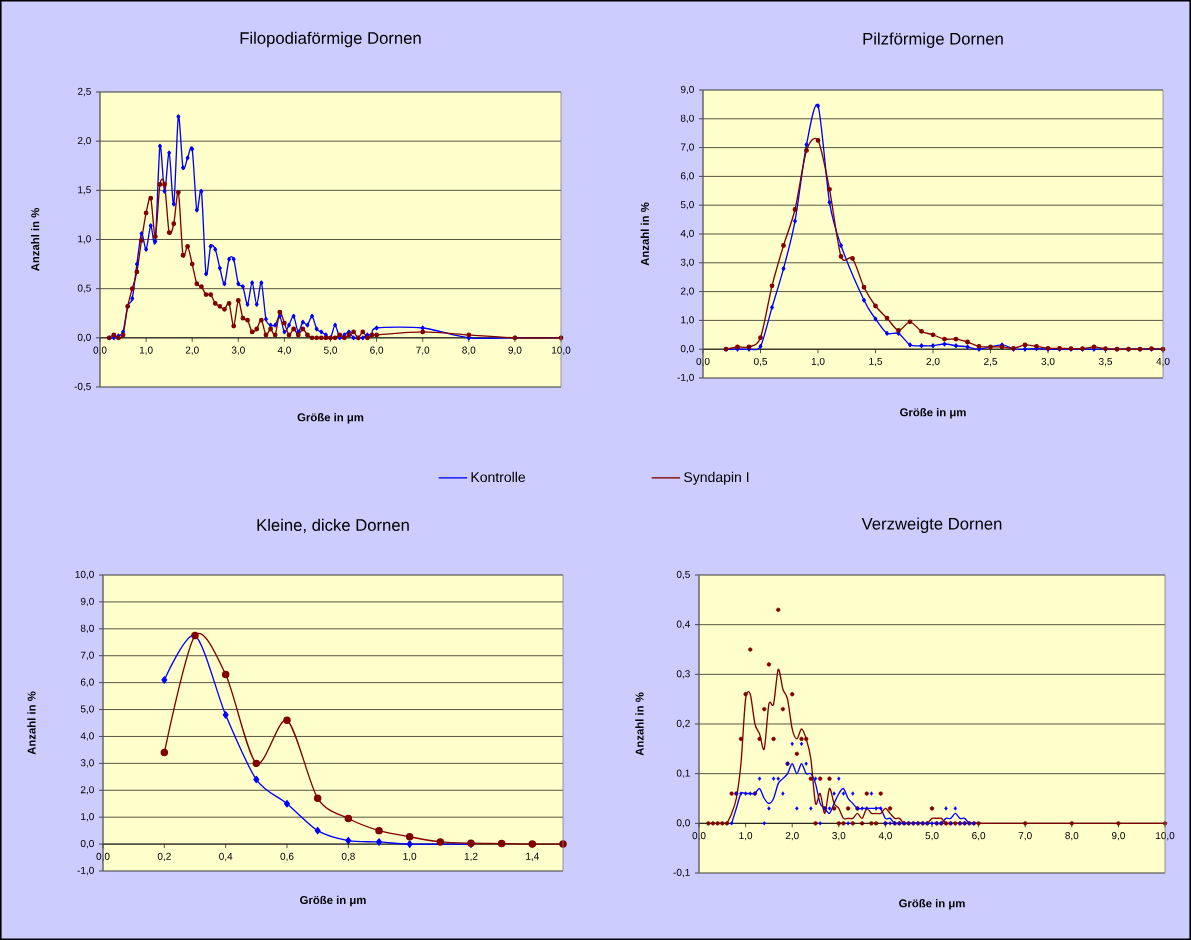  I want to click on x-tick-label: 1,2, so click(471, 857).